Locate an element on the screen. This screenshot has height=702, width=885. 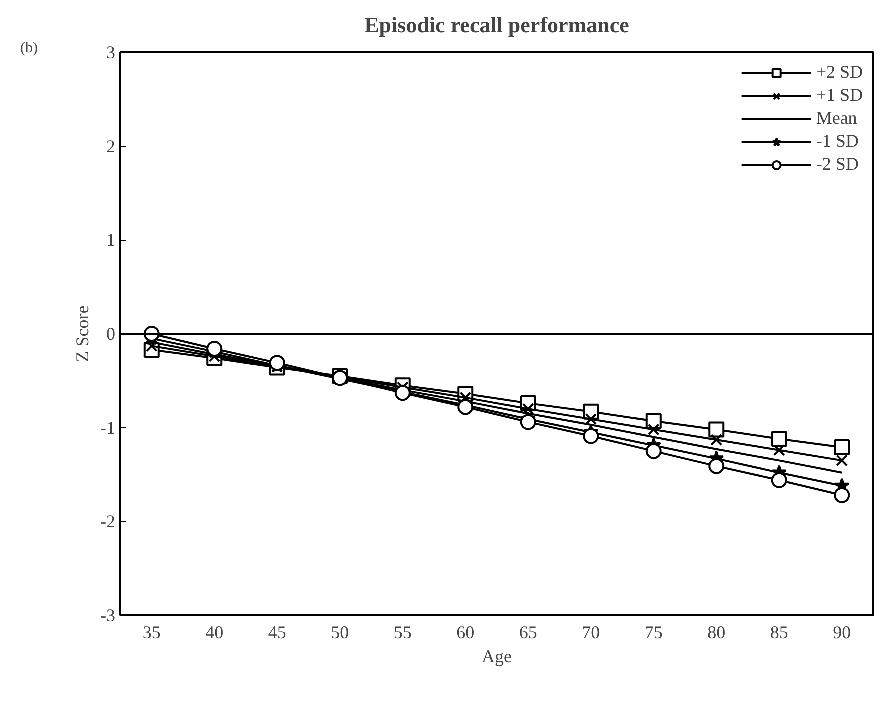
y-tick-label: -1 is located at coordinates (108, 428).